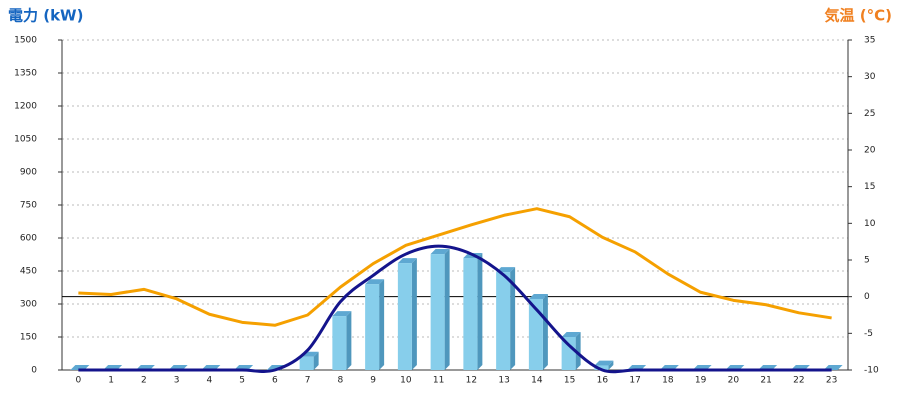 The width and height of the screenshot is (900, 400). I want to click on x-tick-label: 10, so click(406, 381).